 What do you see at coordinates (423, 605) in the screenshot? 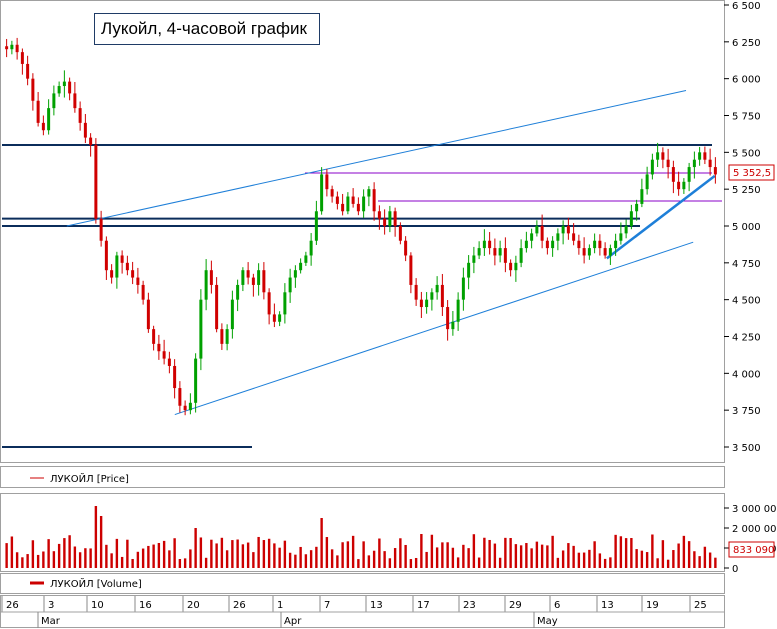
I see `date-label: 17` at bounding box center [423, 605].